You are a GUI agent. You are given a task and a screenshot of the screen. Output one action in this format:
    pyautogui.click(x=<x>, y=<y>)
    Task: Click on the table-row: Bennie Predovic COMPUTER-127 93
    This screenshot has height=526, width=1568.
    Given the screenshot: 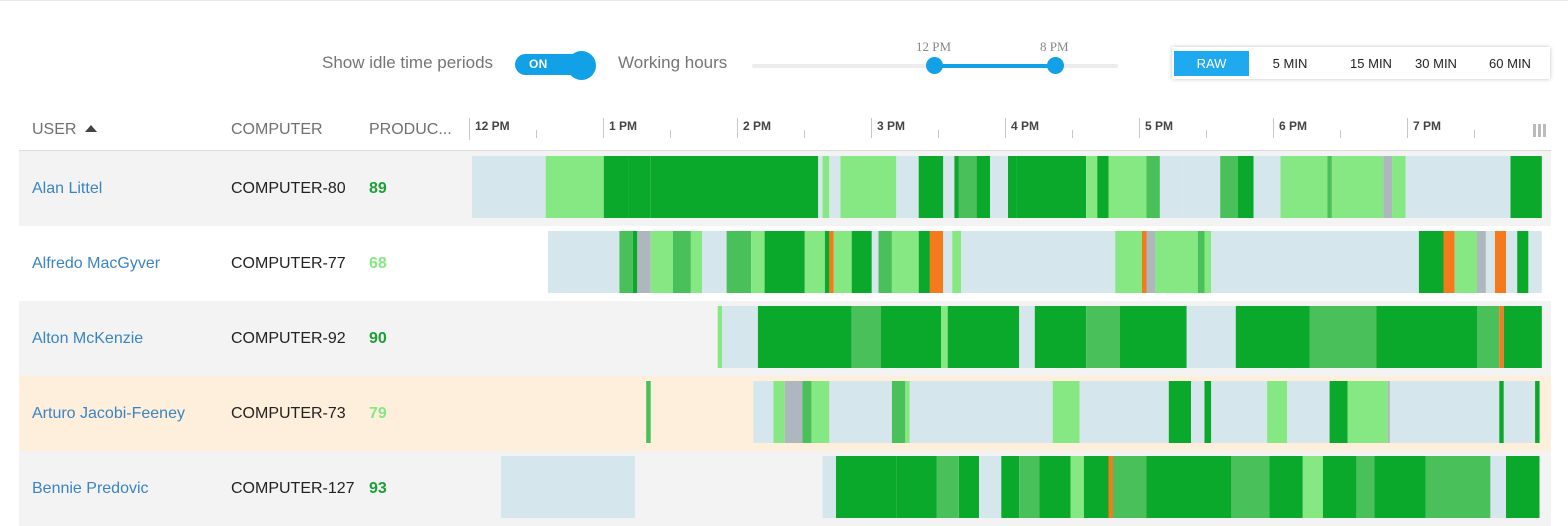 What is the action you would take?
    pyautogui.click(x=785, y=488)
    